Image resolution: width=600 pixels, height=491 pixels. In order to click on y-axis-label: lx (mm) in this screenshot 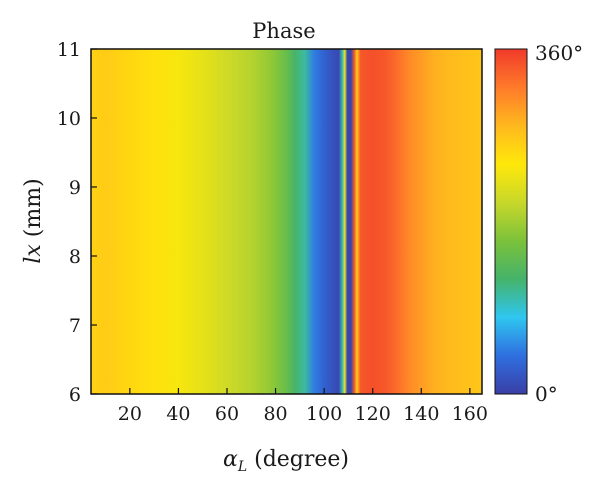, I will do `click(33, 220)`.